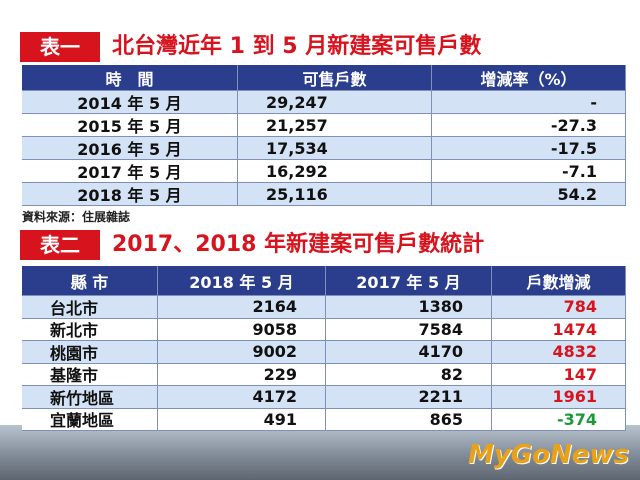 Image resolution: width=640 pixels, height=480 pixels. What do you see at coordinates (90, 307) in the screenshot?
I see `table-cell: 台北市` at bounding box center [90, 307].